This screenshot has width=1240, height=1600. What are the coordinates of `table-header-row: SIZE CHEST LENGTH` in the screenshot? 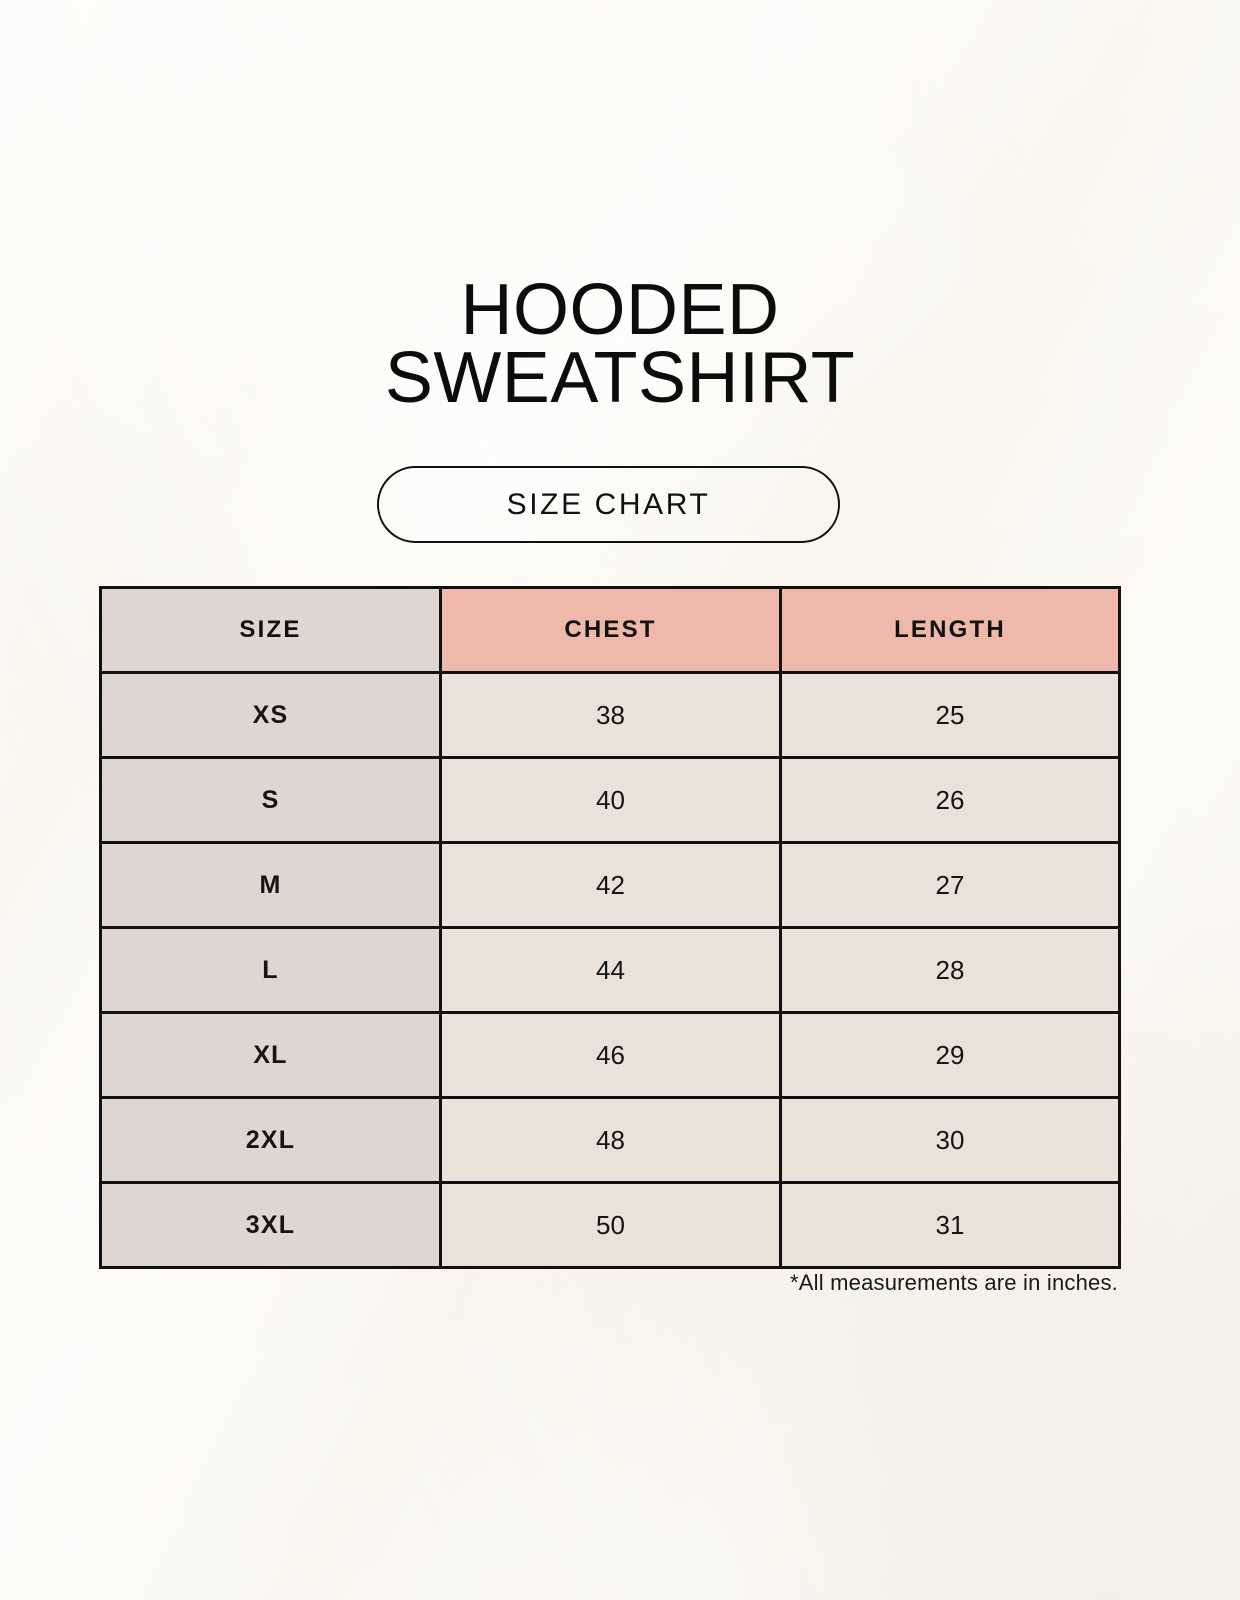 It's located at (610, 630).